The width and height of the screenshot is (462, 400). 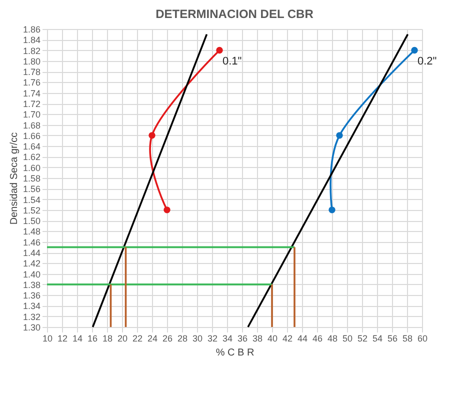 What do you see at coordinates (77, 339) in the screenshot?
I see `x-tick-label: 14` at bounding box center [77, 339].